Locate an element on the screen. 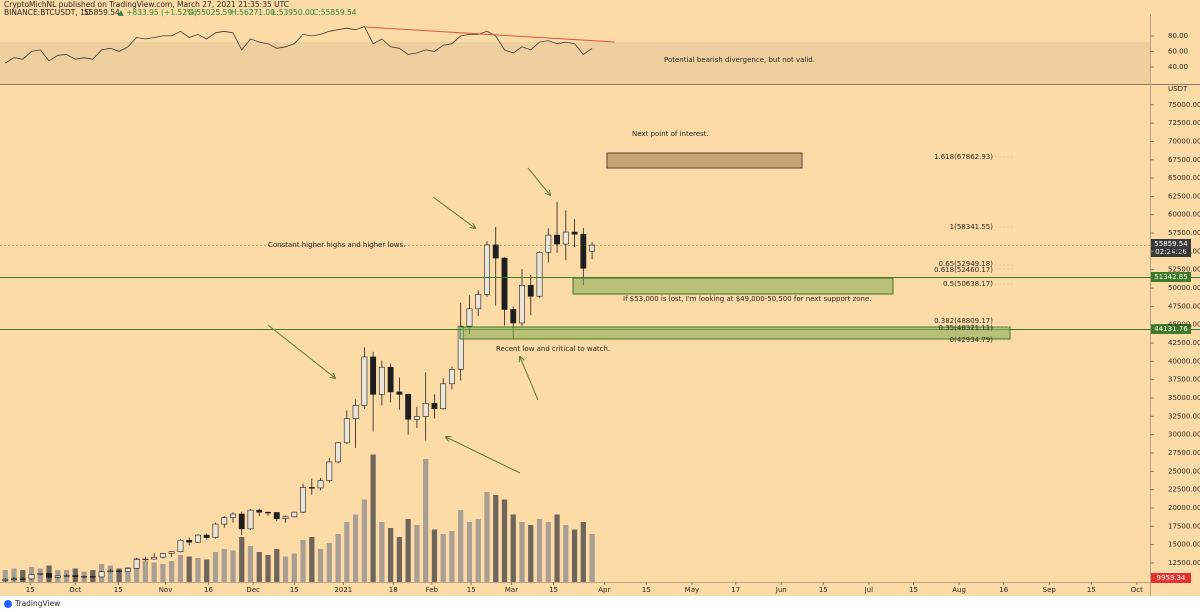  x-tick-label: Jul is located at coordinates (869, 590).